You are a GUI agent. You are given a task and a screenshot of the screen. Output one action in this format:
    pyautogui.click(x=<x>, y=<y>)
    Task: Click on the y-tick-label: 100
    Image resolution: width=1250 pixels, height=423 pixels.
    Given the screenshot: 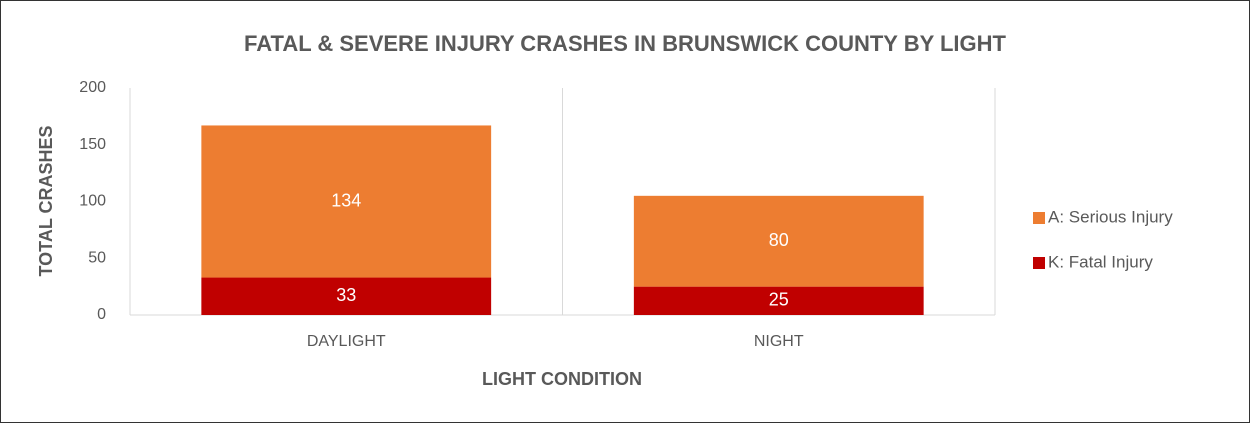 What is the action you would take?
    pyautogui.click(x=92, y=201)
    